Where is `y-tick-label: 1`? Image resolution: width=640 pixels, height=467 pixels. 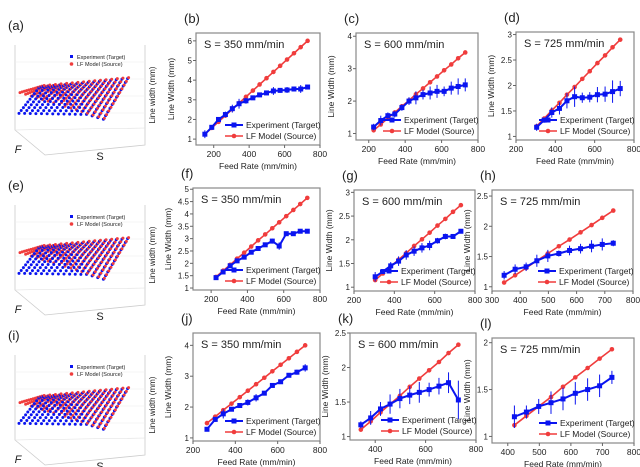 y-tick-label: 1 is located at coordinates (510, 136).